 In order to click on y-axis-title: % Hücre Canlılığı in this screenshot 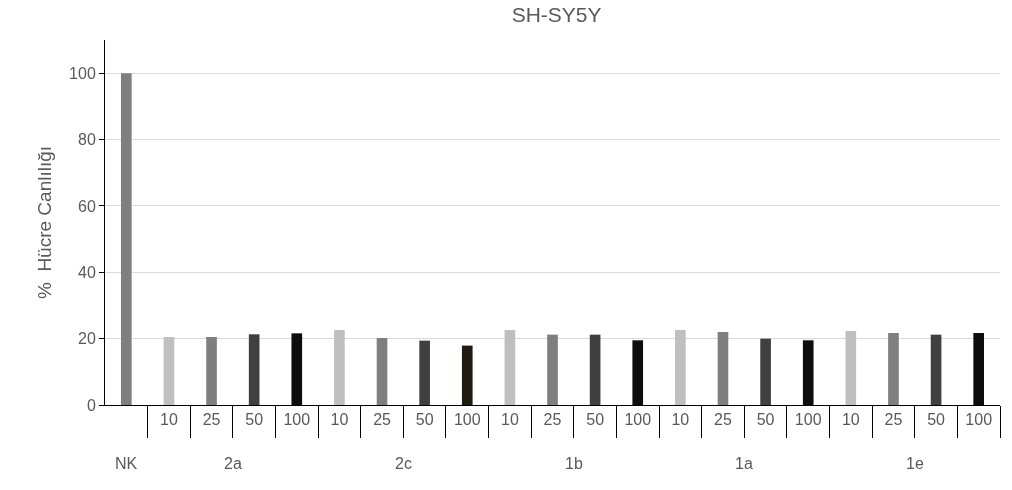, I will do `click(44, 222)`.